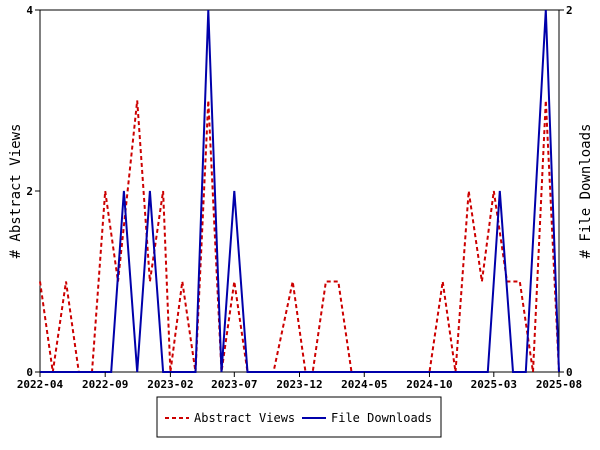 The image size is (600, 450). I want to click on left-axis-title: # Abstract Views, so click(16, 191).